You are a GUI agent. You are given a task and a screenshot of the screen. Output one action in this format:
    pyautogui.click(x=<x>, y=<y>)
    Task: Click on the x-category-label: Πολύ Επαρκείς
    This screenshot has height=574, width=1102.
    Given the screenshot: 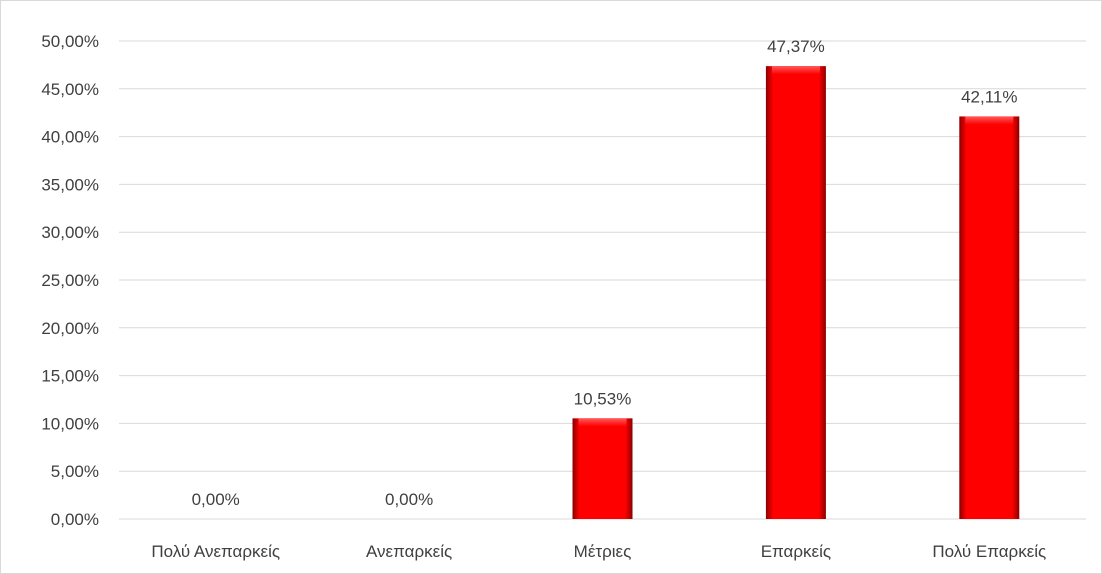 What is the action you would take?
    pyautogui.click(x=989, y=551)
    